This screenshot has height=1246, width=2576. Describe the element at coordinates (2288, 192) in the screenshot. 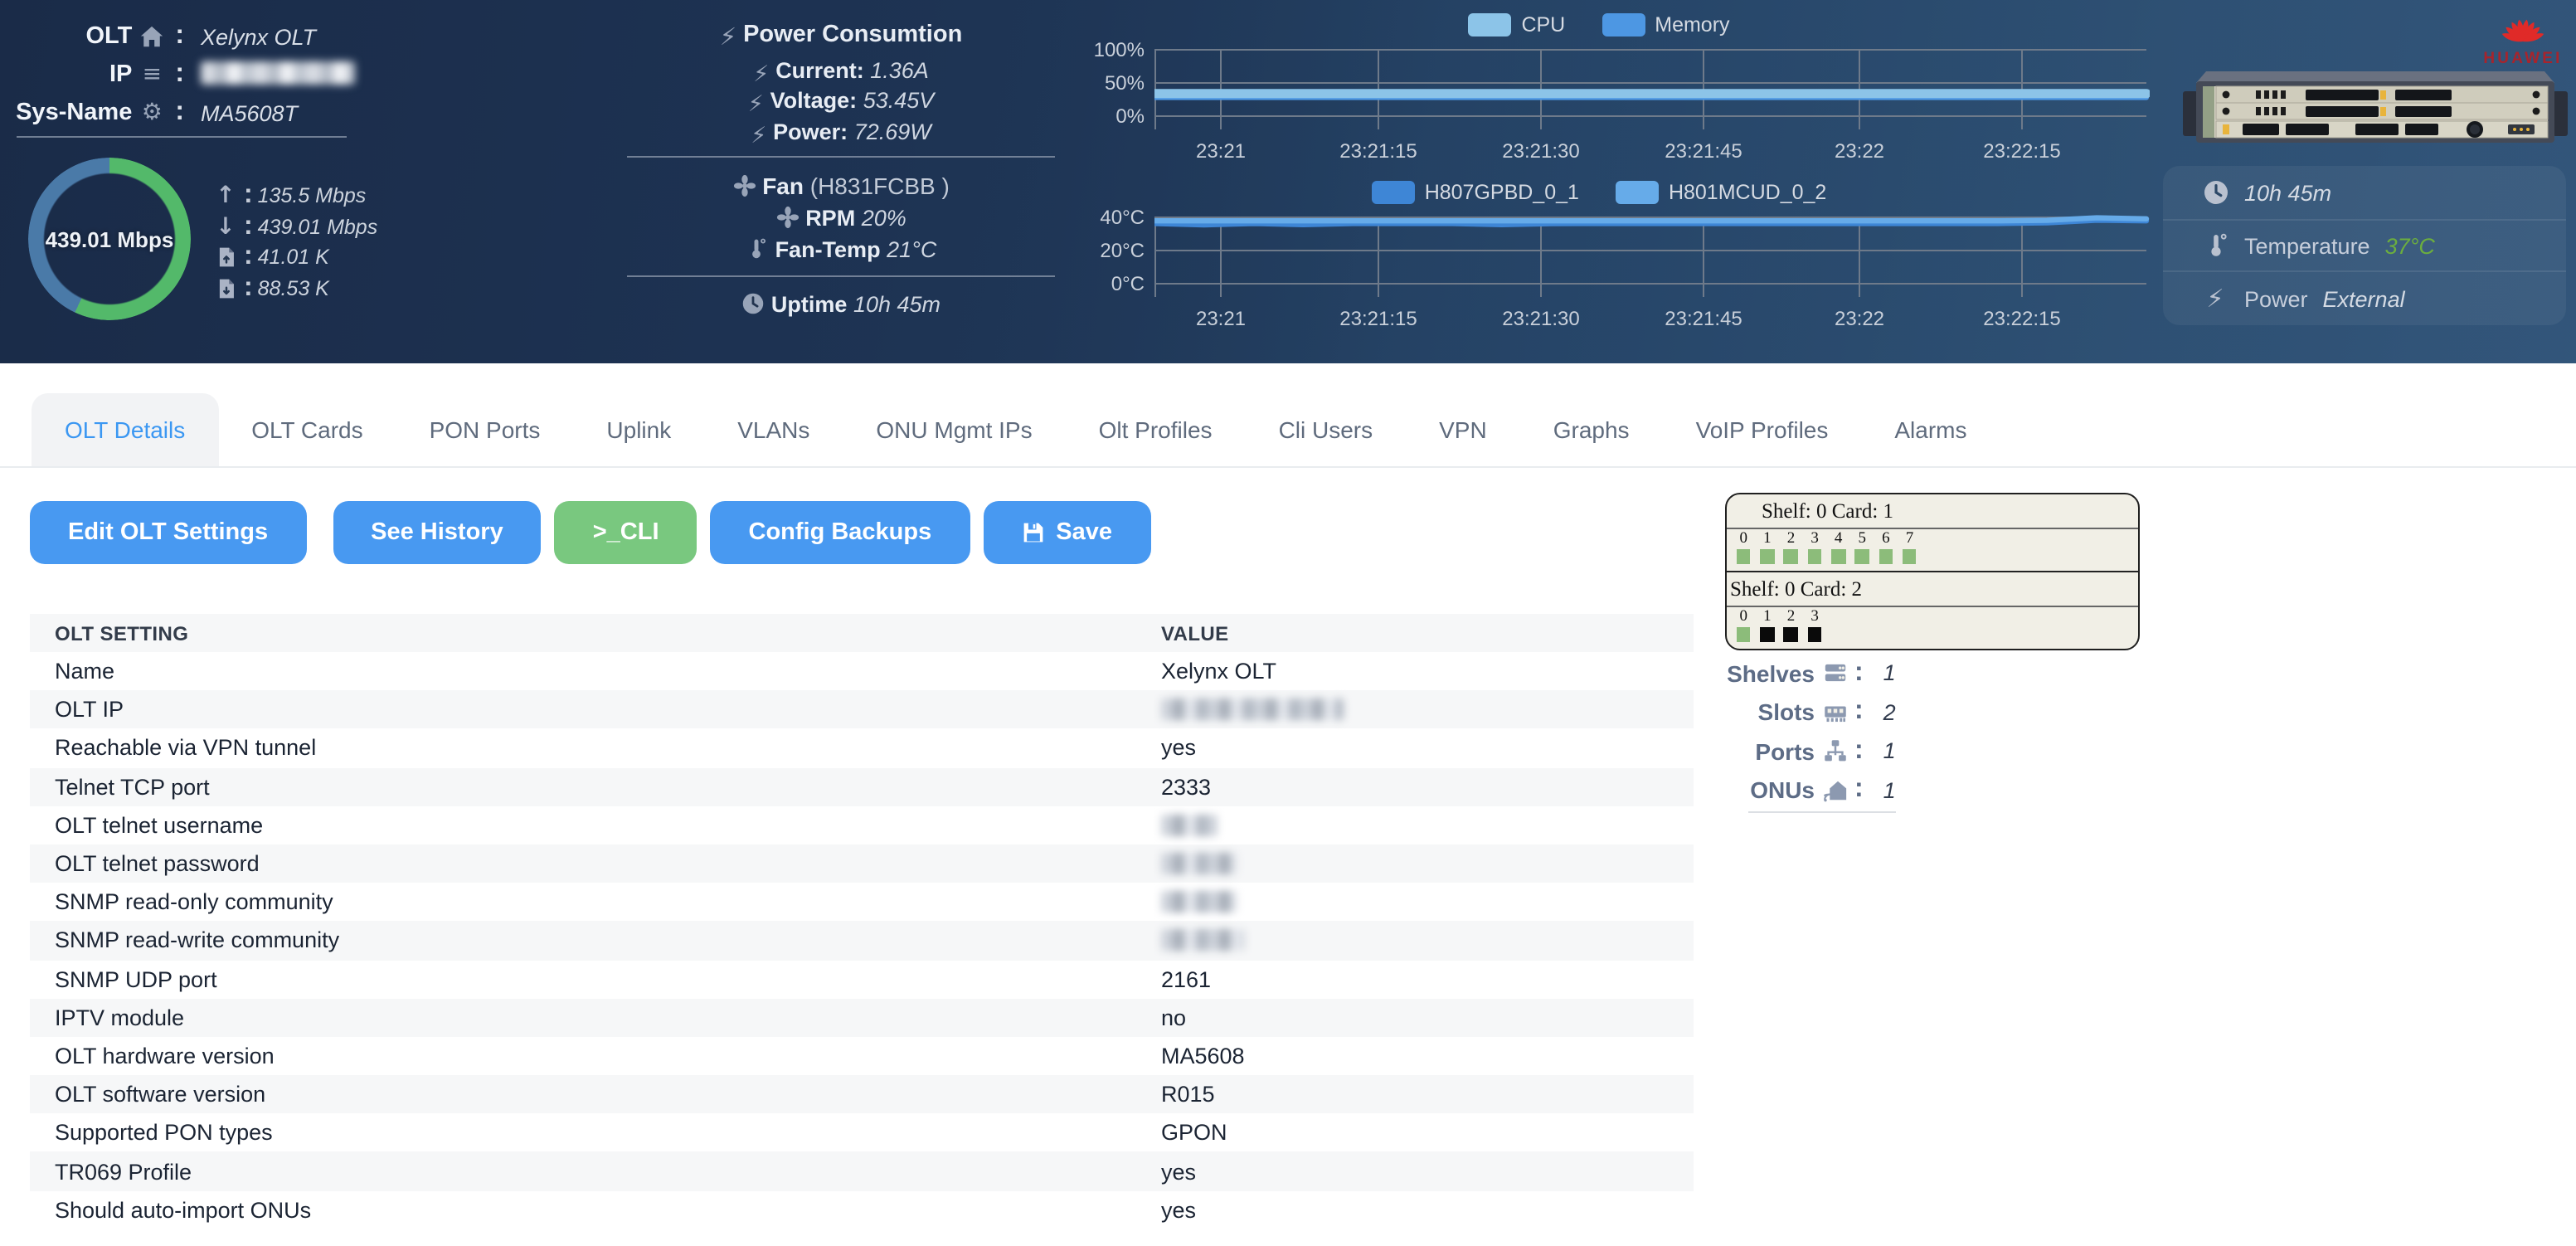

I see `device-uptime-value: 10h 45m` at that location.